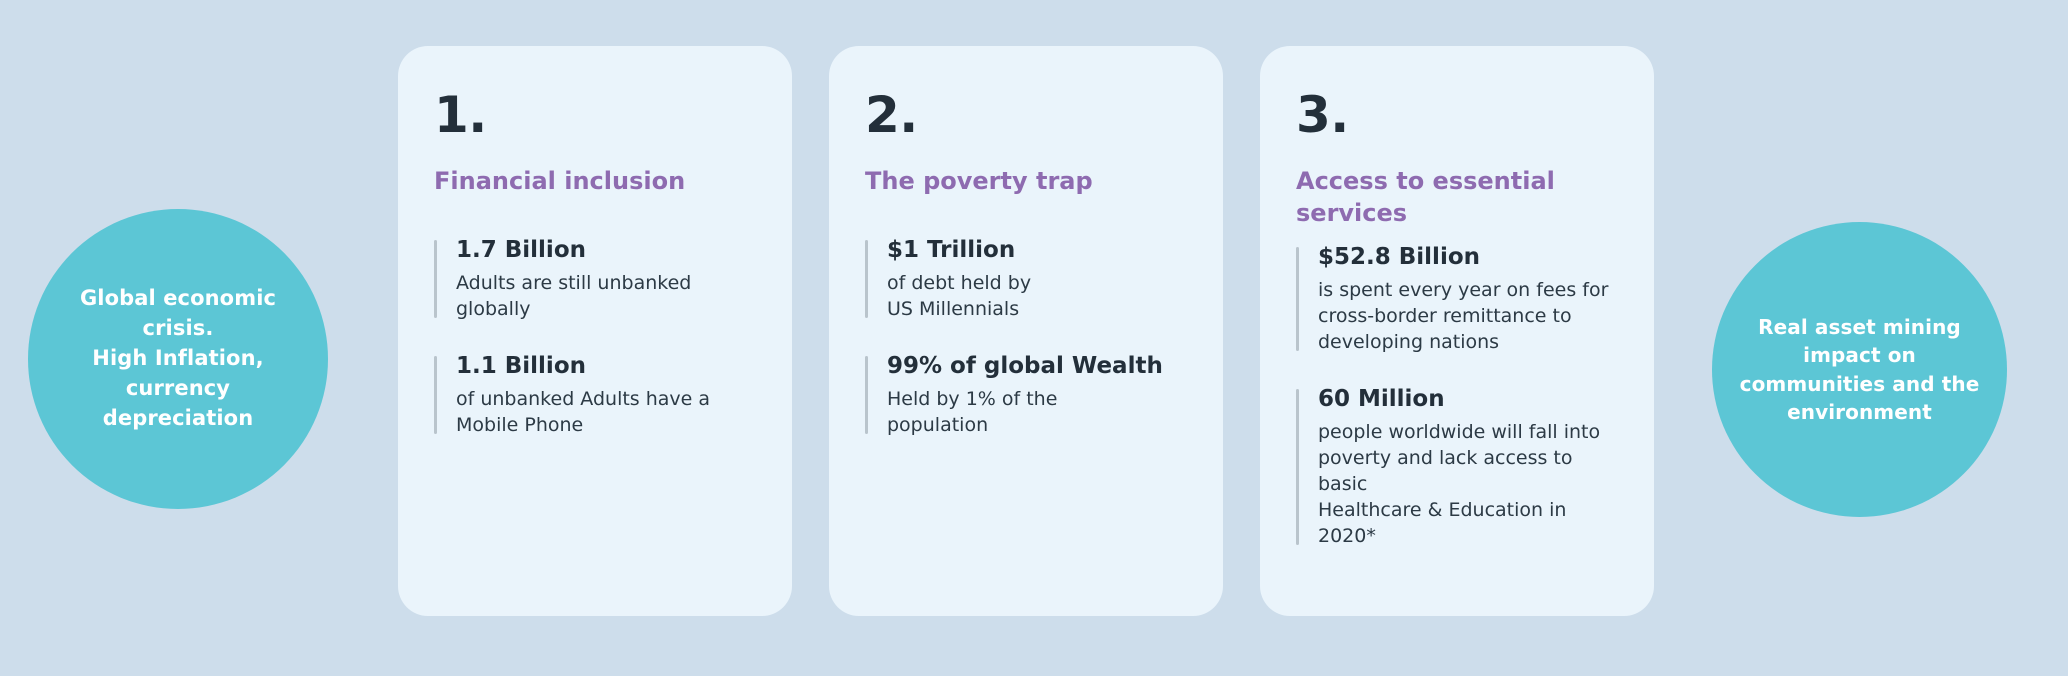 The height and width of the screenshot is (676, 2068). I want to click on stat-value: 99% of global Wealth, so click(1025, 365).